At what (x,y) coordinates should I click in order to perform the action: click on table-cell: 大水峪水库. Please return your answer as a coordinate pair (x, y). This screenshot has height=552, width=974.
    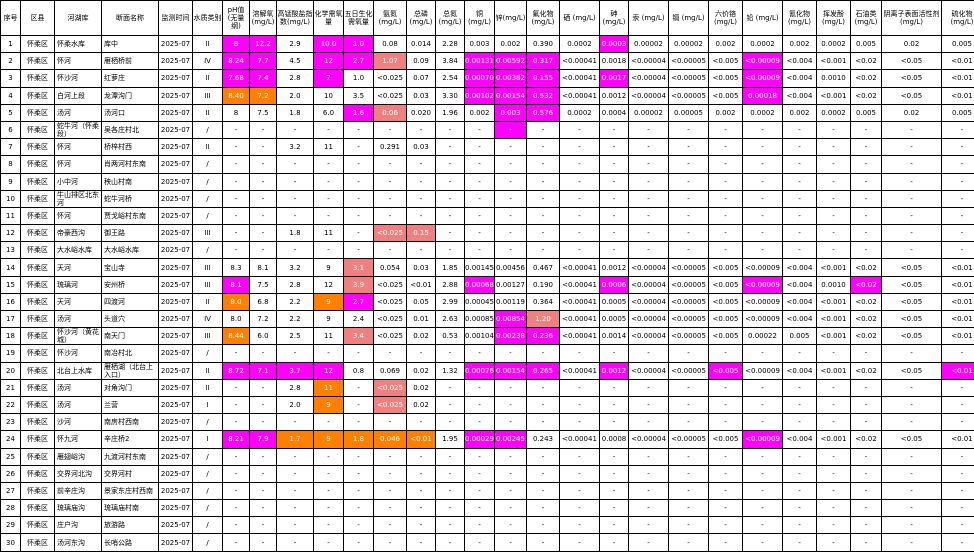
    Looking at the image, I should click on (78, 250).